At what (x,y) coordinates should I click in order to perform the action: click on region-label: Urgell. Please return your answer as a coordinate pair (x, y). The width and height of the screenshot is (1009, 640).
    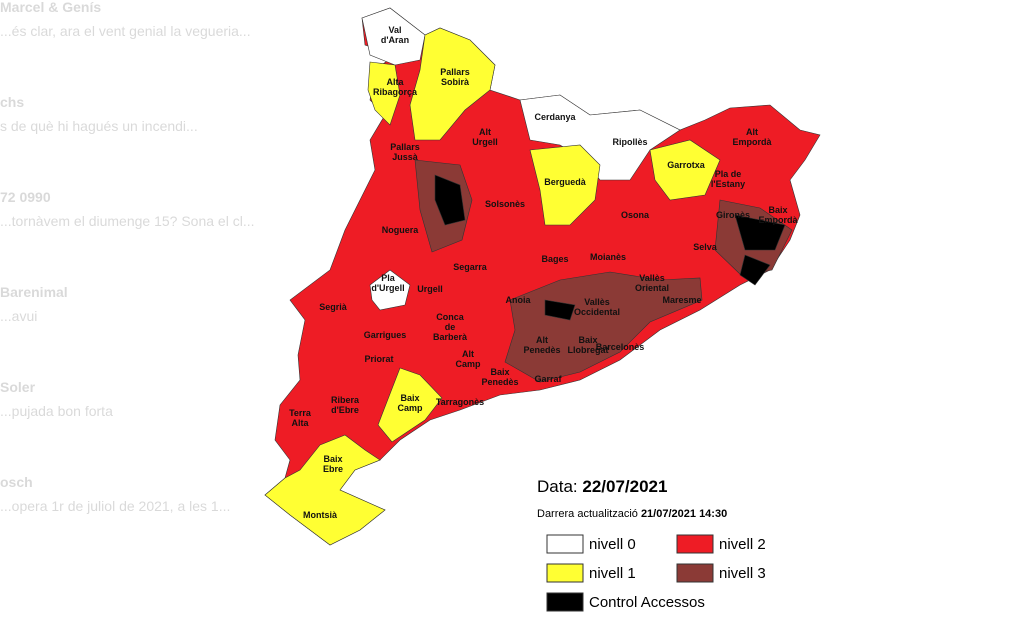
    Looking at the image, I should click on (430, 289).